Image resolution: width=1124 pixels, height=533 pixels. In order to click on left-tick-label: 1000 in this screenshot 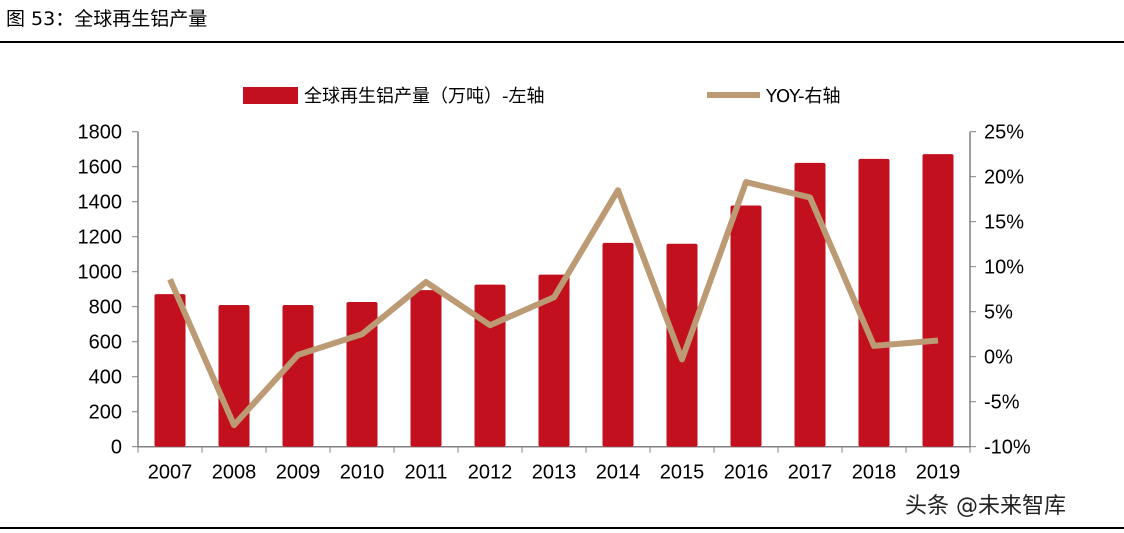, I will do `click(100, 273)`.